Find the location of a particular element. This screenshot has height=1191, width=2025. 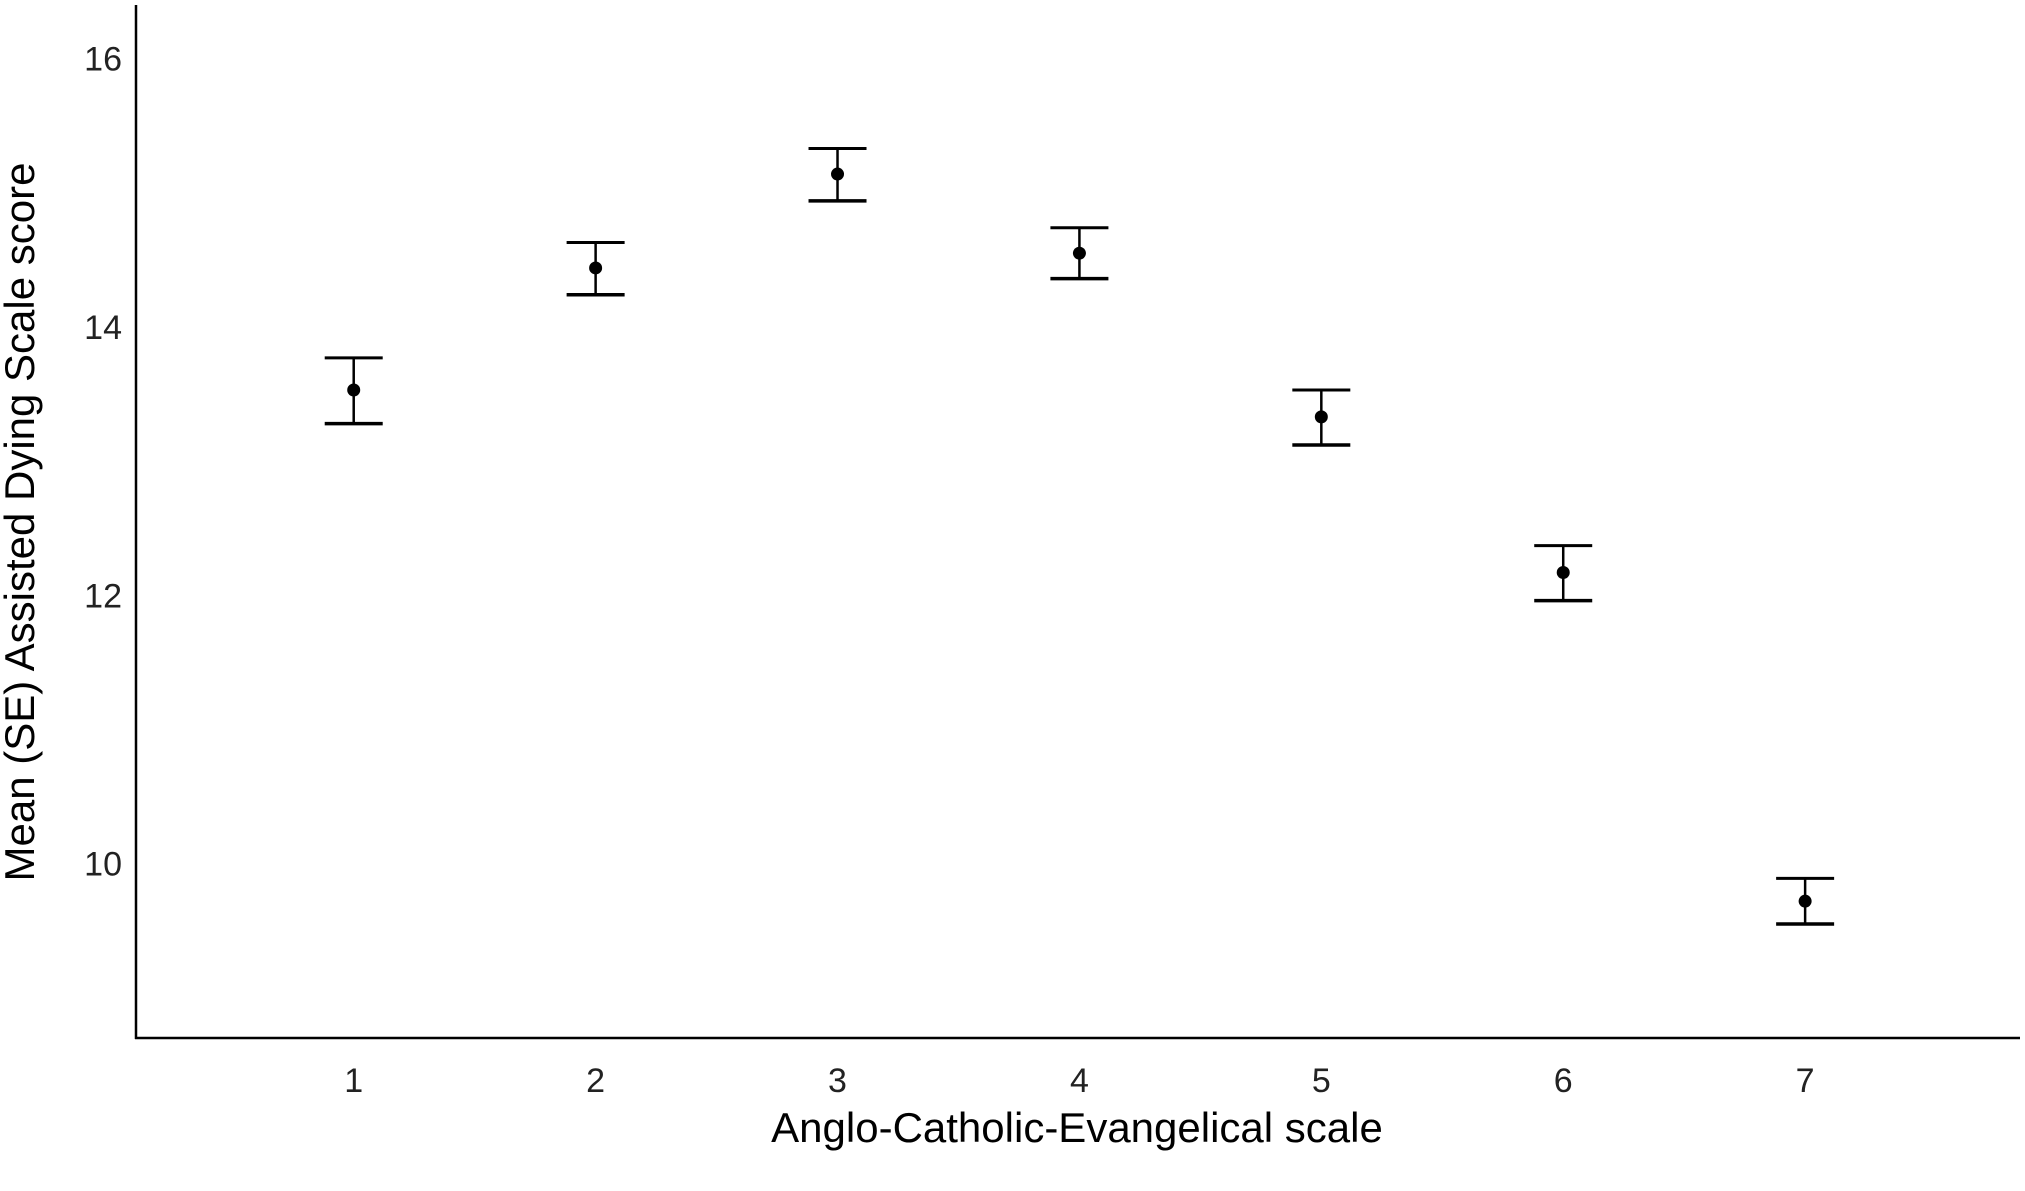

x-tick-label-1: 1 is located at coordinates (353, 1081).